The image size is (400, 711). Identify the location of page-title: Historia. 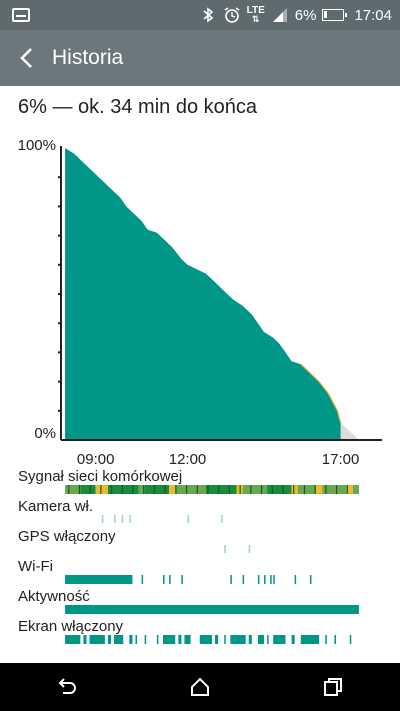
(88, 57).